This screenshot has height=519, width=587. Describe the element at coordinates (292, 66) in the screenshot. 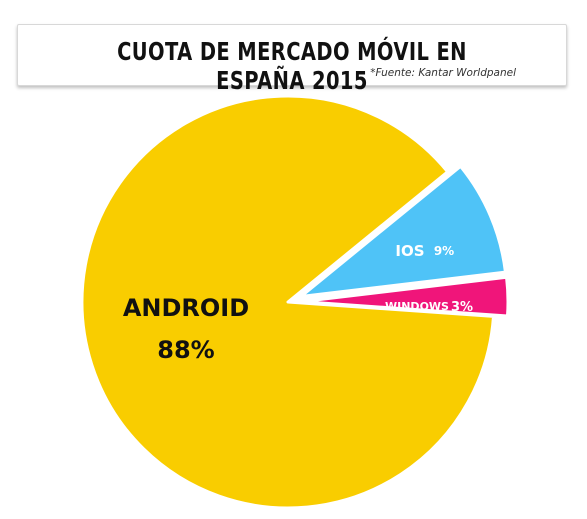

I see `chart-title: CUOTA DE MERCADO MÓVIL EN ESPAÑA 2015` at that location.